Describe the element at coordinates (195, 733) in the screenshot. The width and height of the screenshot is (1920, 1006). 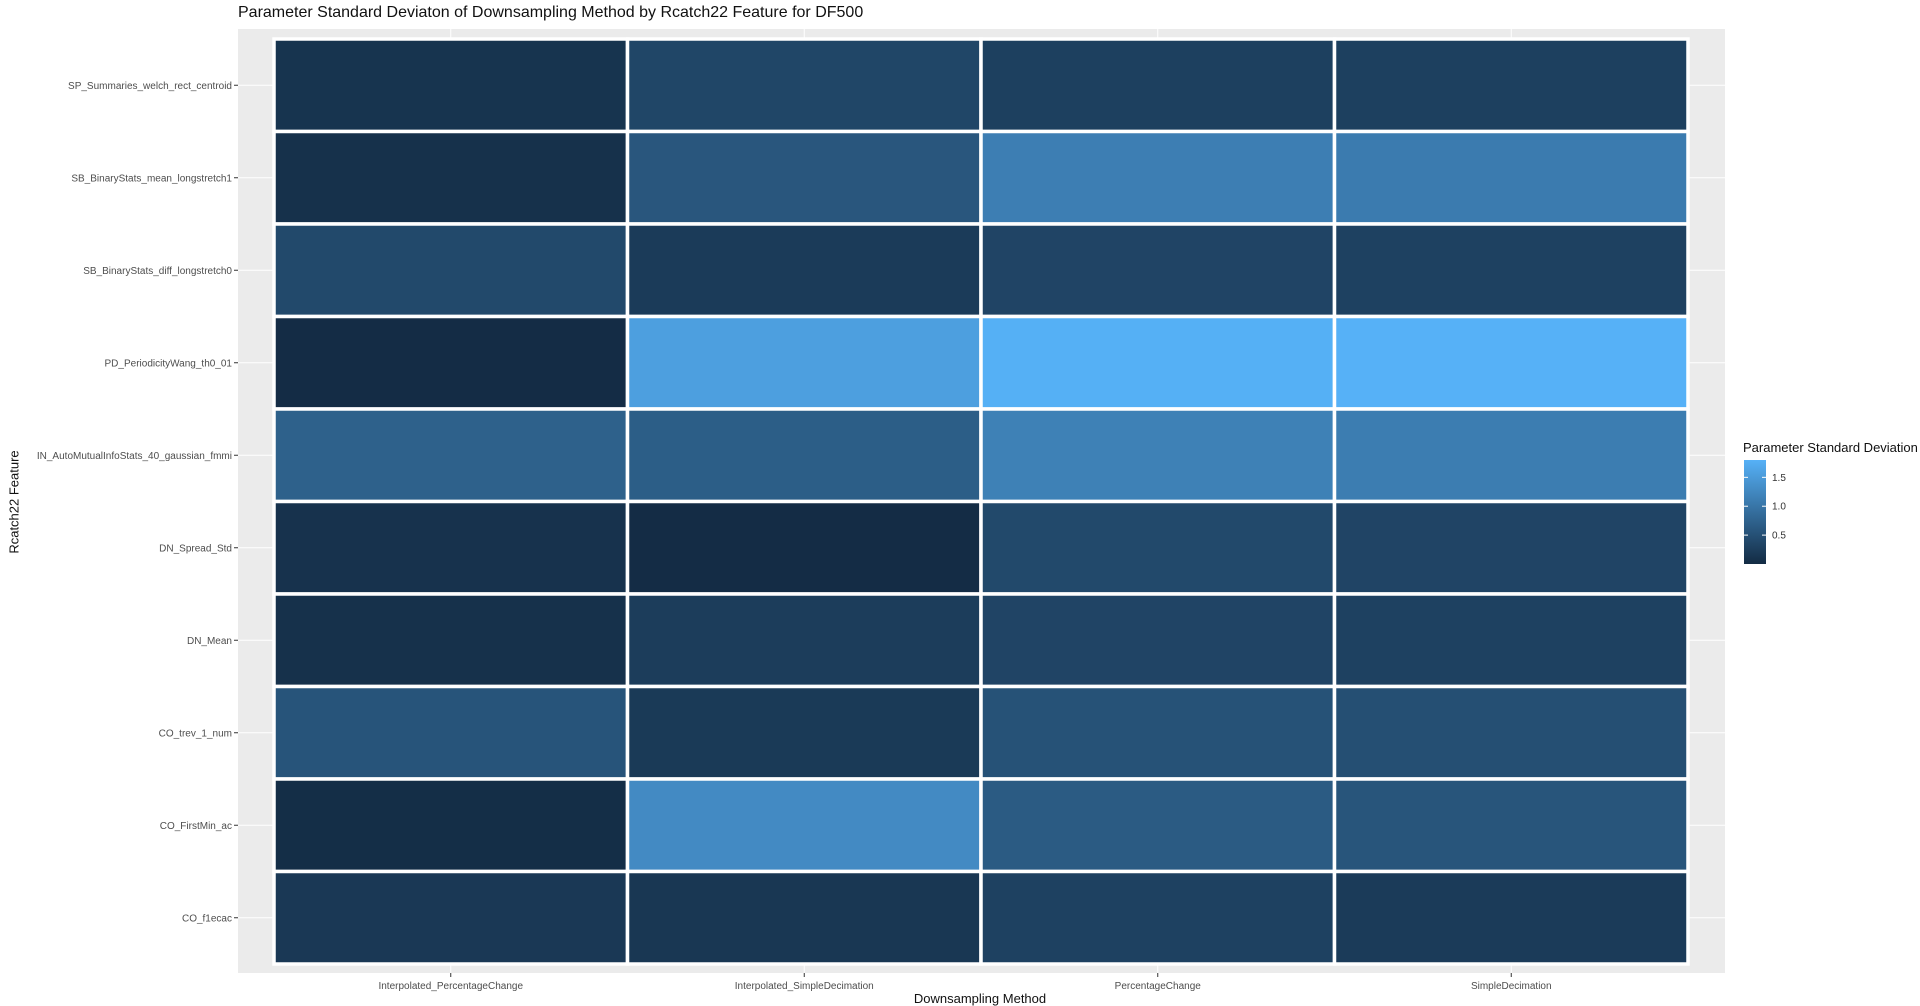
I see `y-tick-label: CO_trev_1_num` at that location.